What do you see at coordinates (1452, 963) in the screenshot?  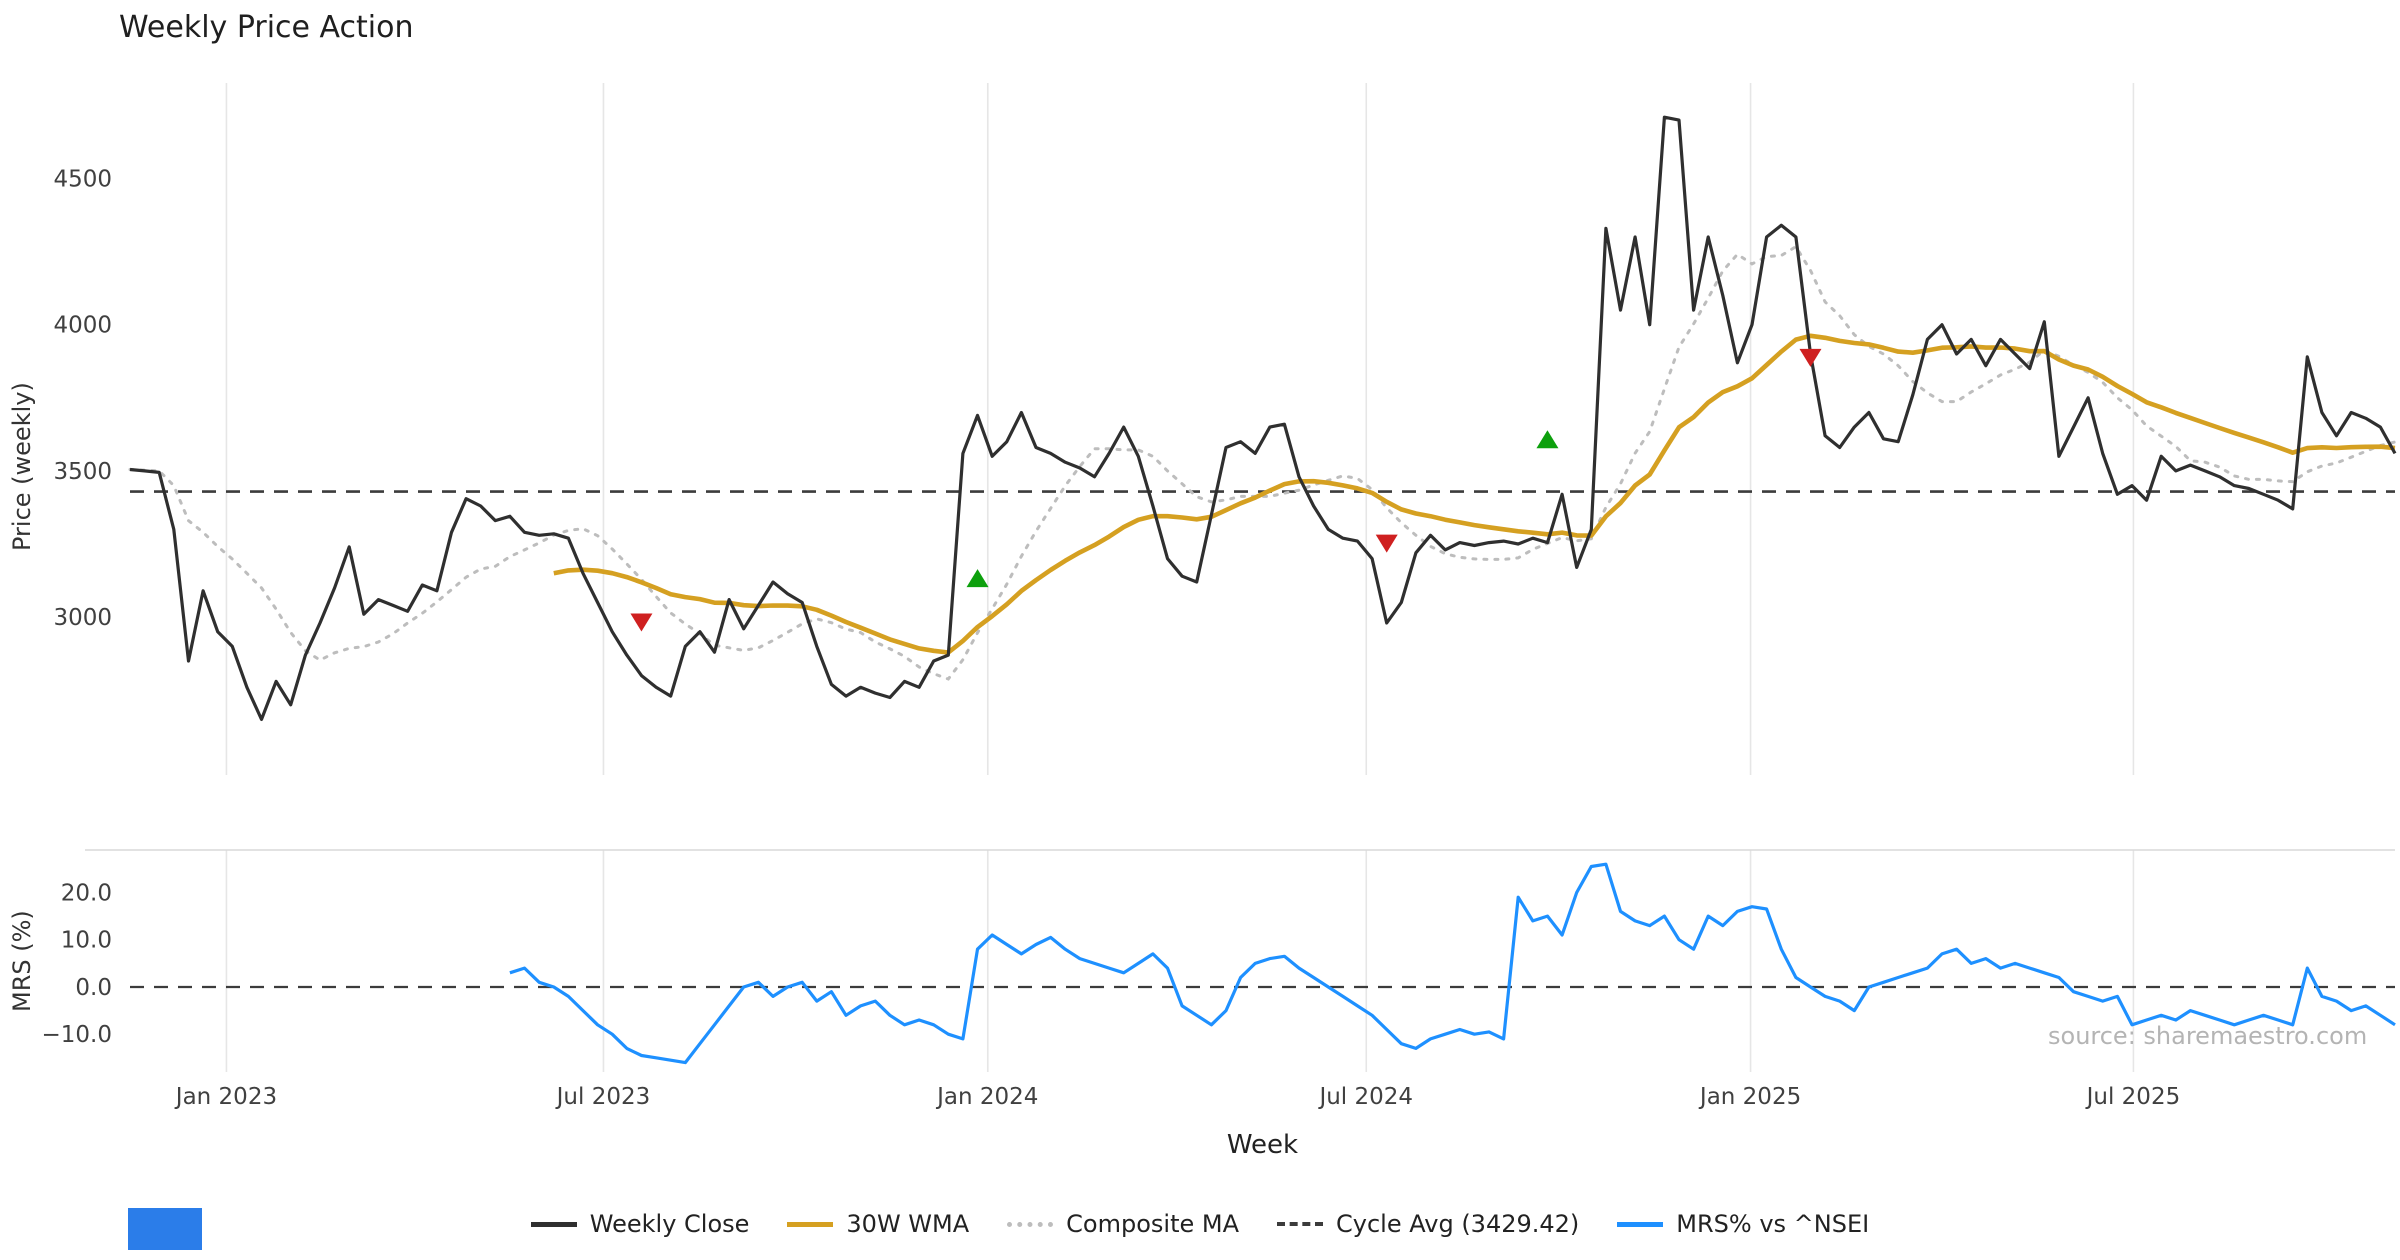 I see `mrs-line` at bounding box center [1452, 963].